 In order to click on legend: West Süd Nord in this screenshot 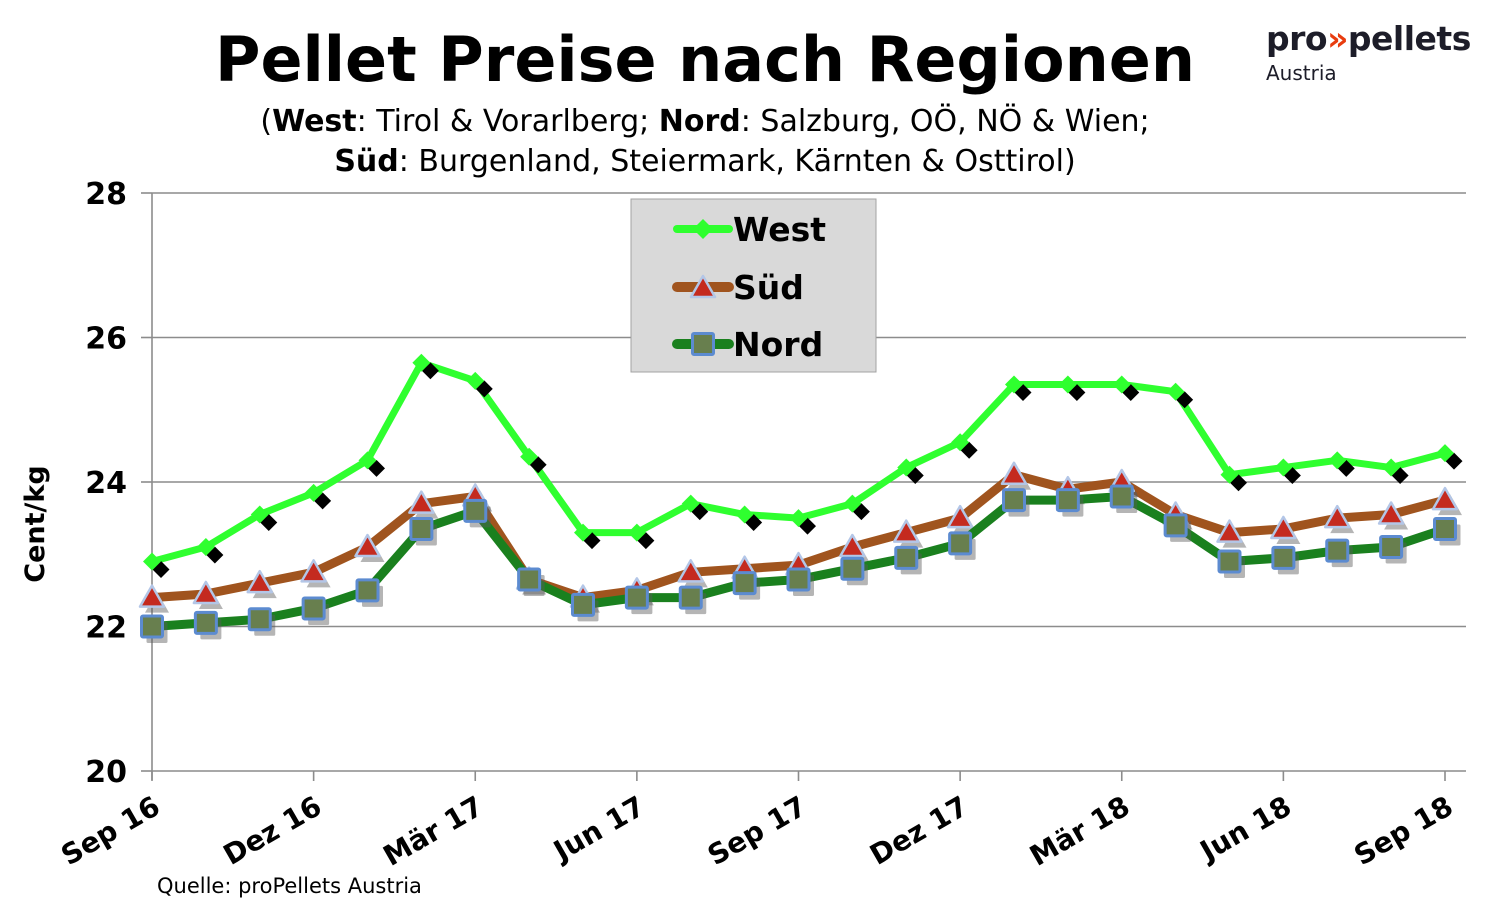, I will do `click(753, 285)`.